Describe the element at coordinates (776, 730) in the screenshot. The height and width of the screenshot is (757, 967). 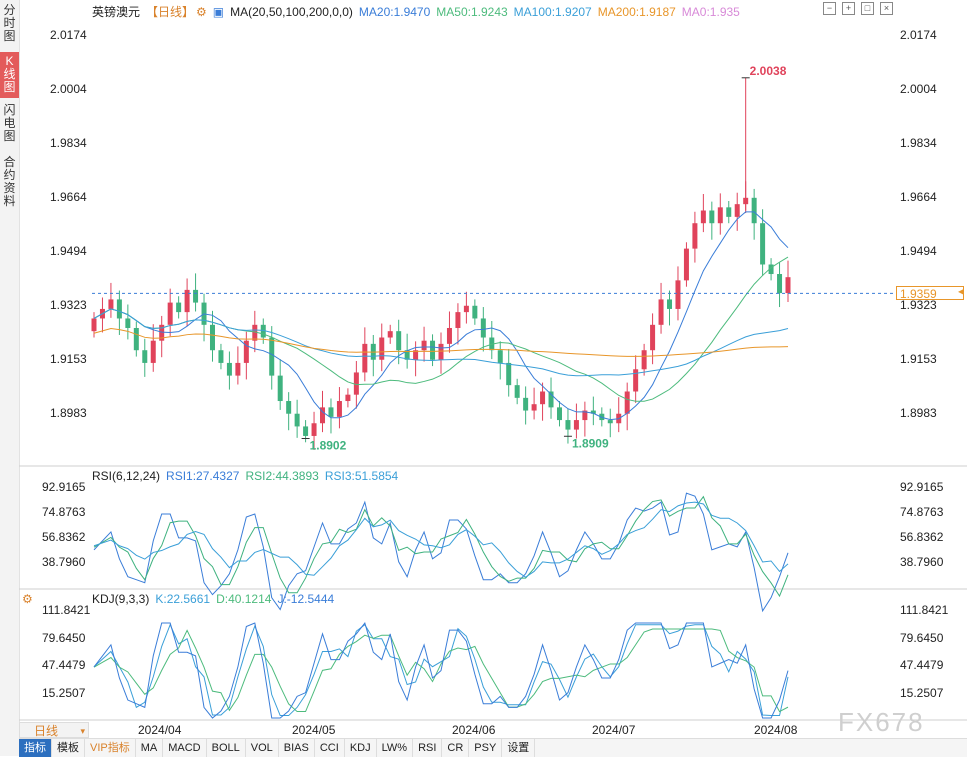
I see `x-axis-label-4: 2024/08` at that location.